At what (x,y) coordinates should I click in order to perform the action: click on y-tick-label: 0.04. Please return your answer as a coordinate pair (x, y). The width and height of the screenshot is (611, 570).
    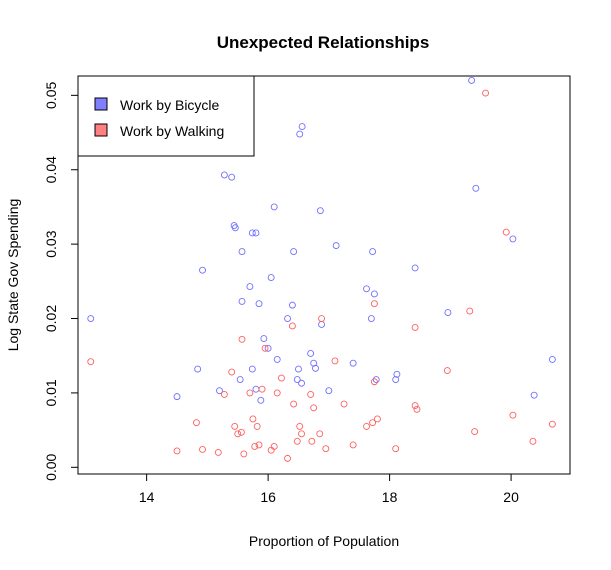
    Looking at the image, I should click on (51, 169).